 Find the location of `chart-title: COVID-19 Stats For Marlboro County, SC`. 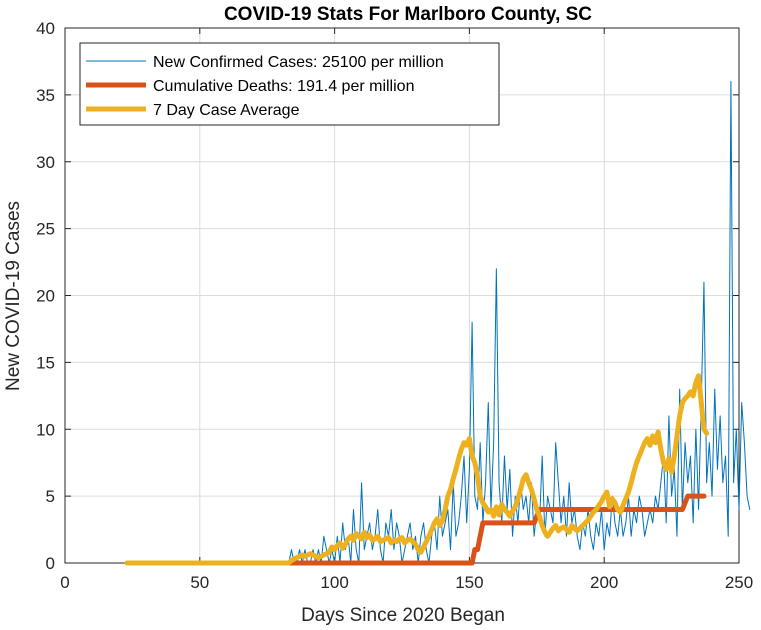

chart-title: COVID-19 Stats For Marlboro County, SC is located at coordinates (408, 14).